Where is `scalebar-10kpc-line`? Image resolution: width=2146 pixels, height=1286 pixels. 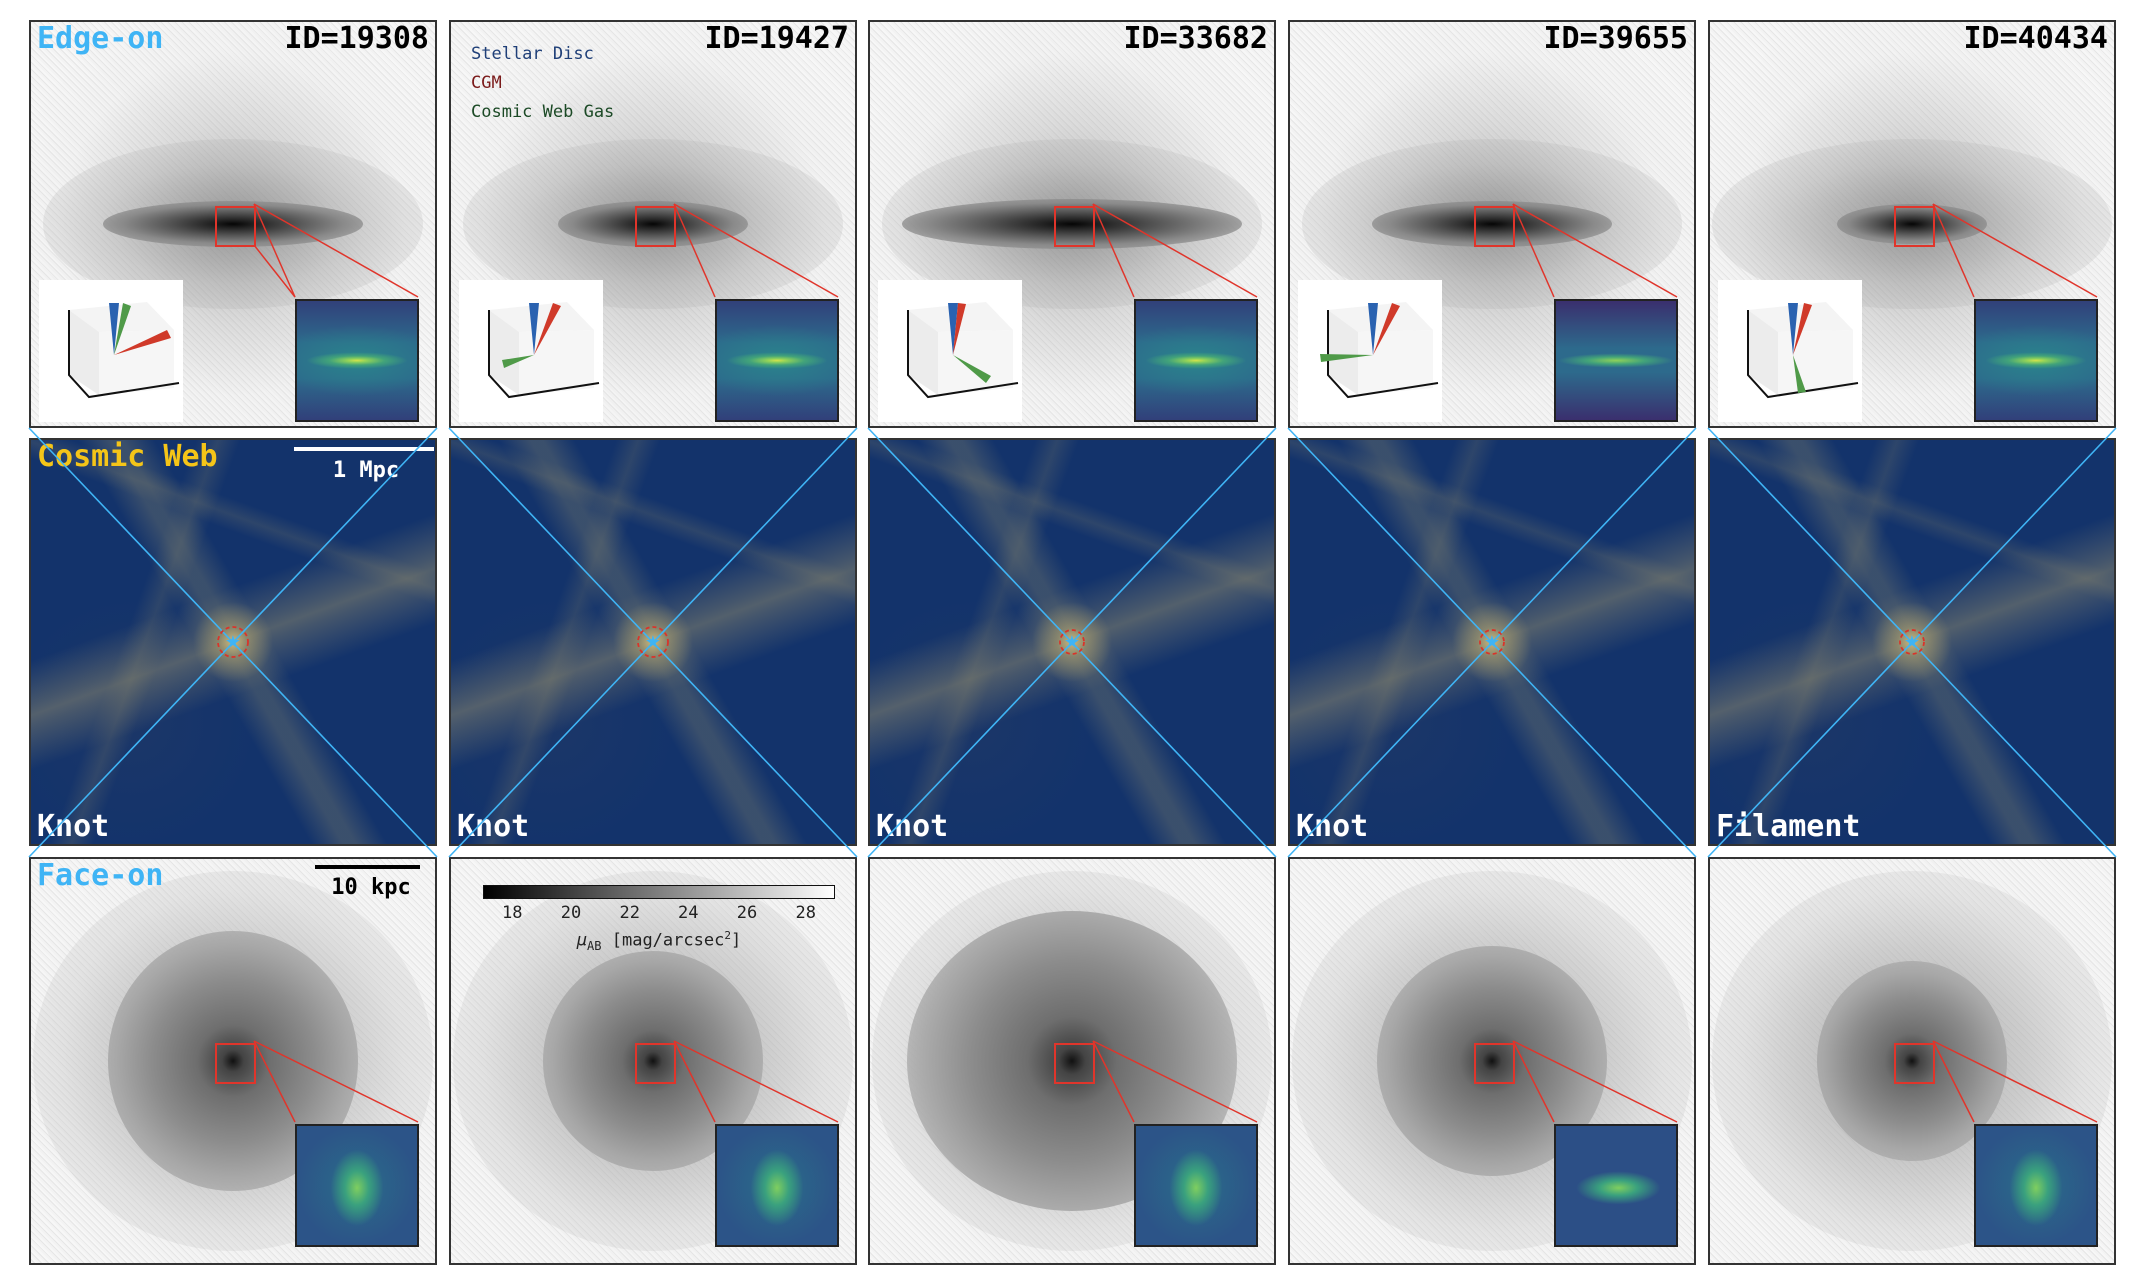
scalebar-10kpc-line is located at coordinates (367, 867).